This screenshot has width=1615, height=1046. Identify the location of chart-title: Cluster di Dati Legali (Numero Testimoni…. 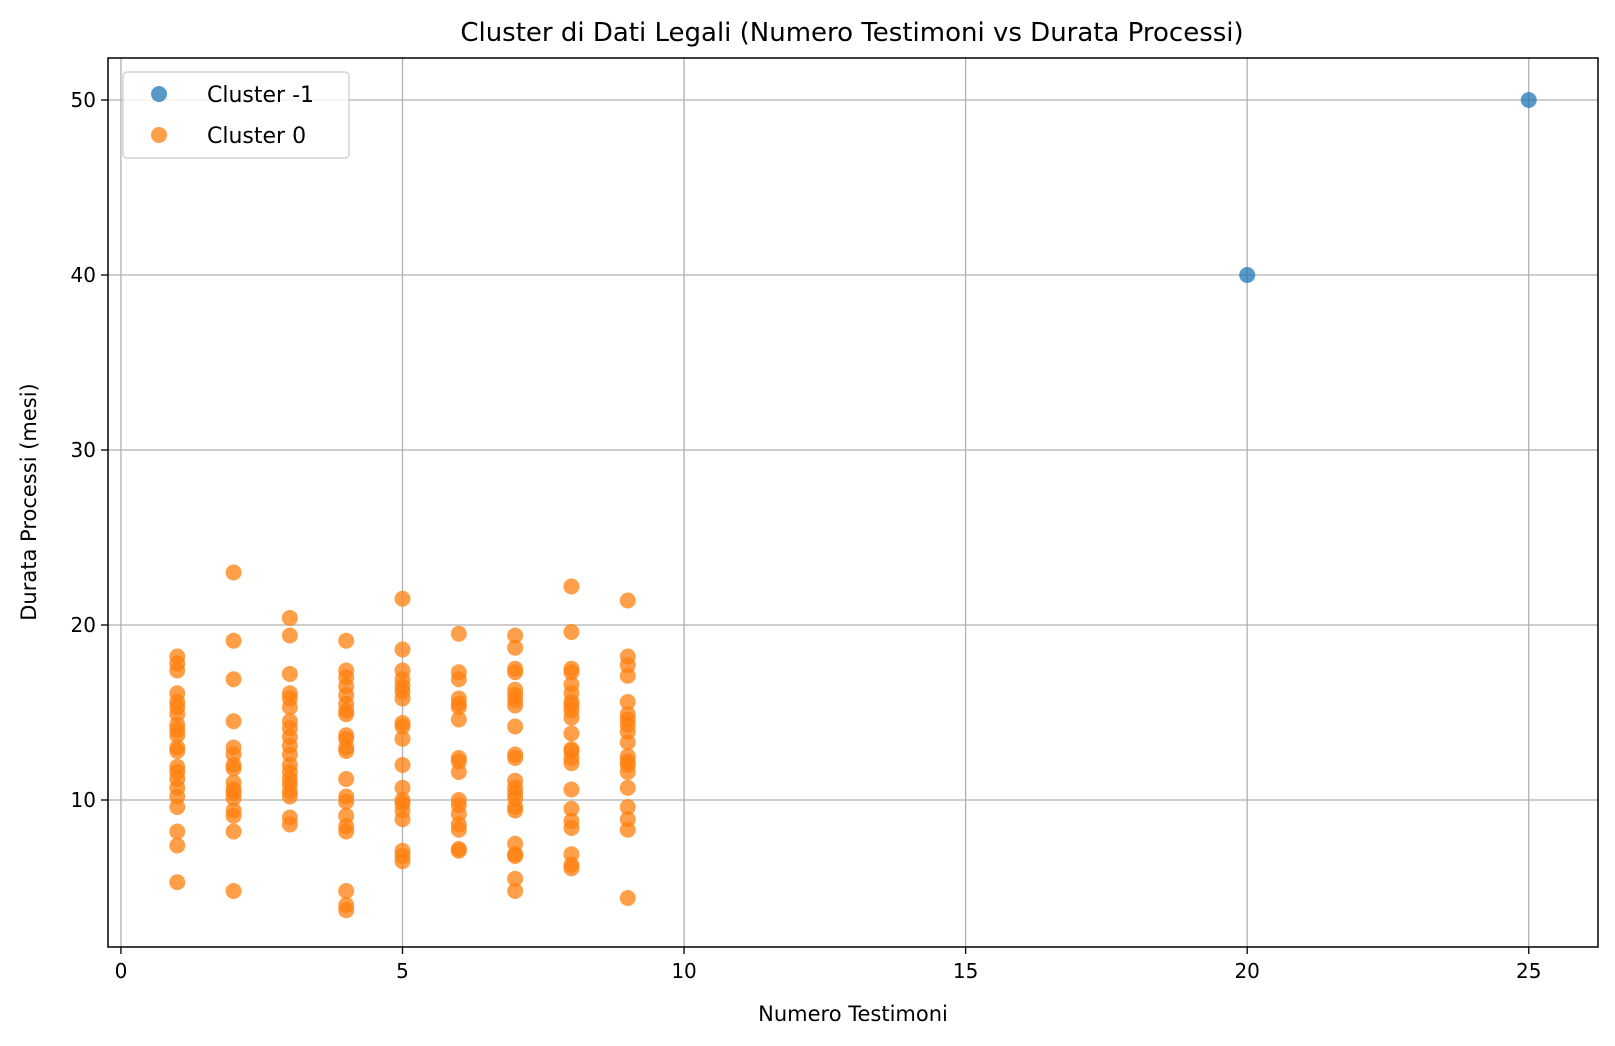
(851, 33).